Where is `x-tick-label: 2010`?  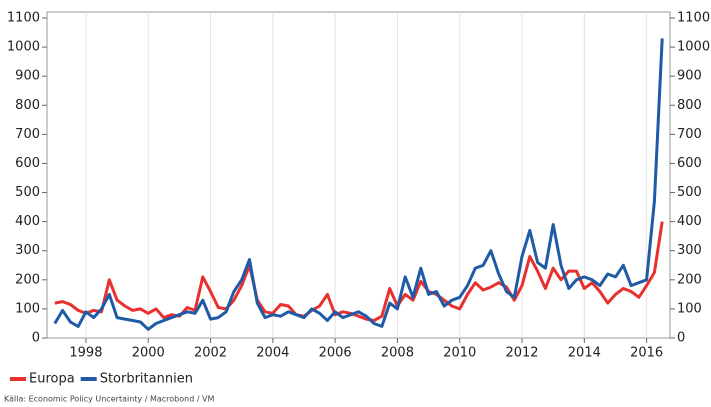
x-tick-label: 2010 is located at coordinates (459, 353).